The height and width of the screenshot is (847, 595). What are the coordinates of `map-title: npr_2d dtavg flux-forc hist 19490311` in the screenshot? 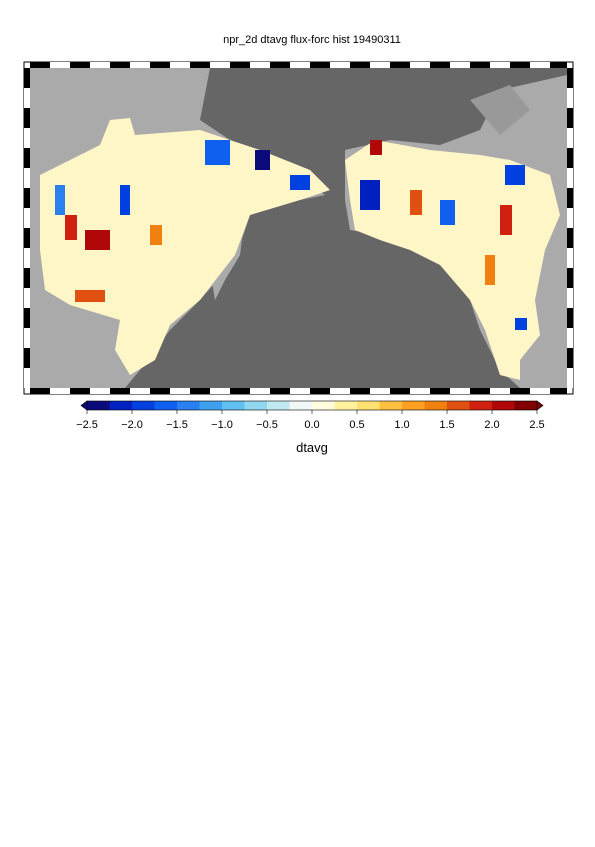 It's located at (312, 40).